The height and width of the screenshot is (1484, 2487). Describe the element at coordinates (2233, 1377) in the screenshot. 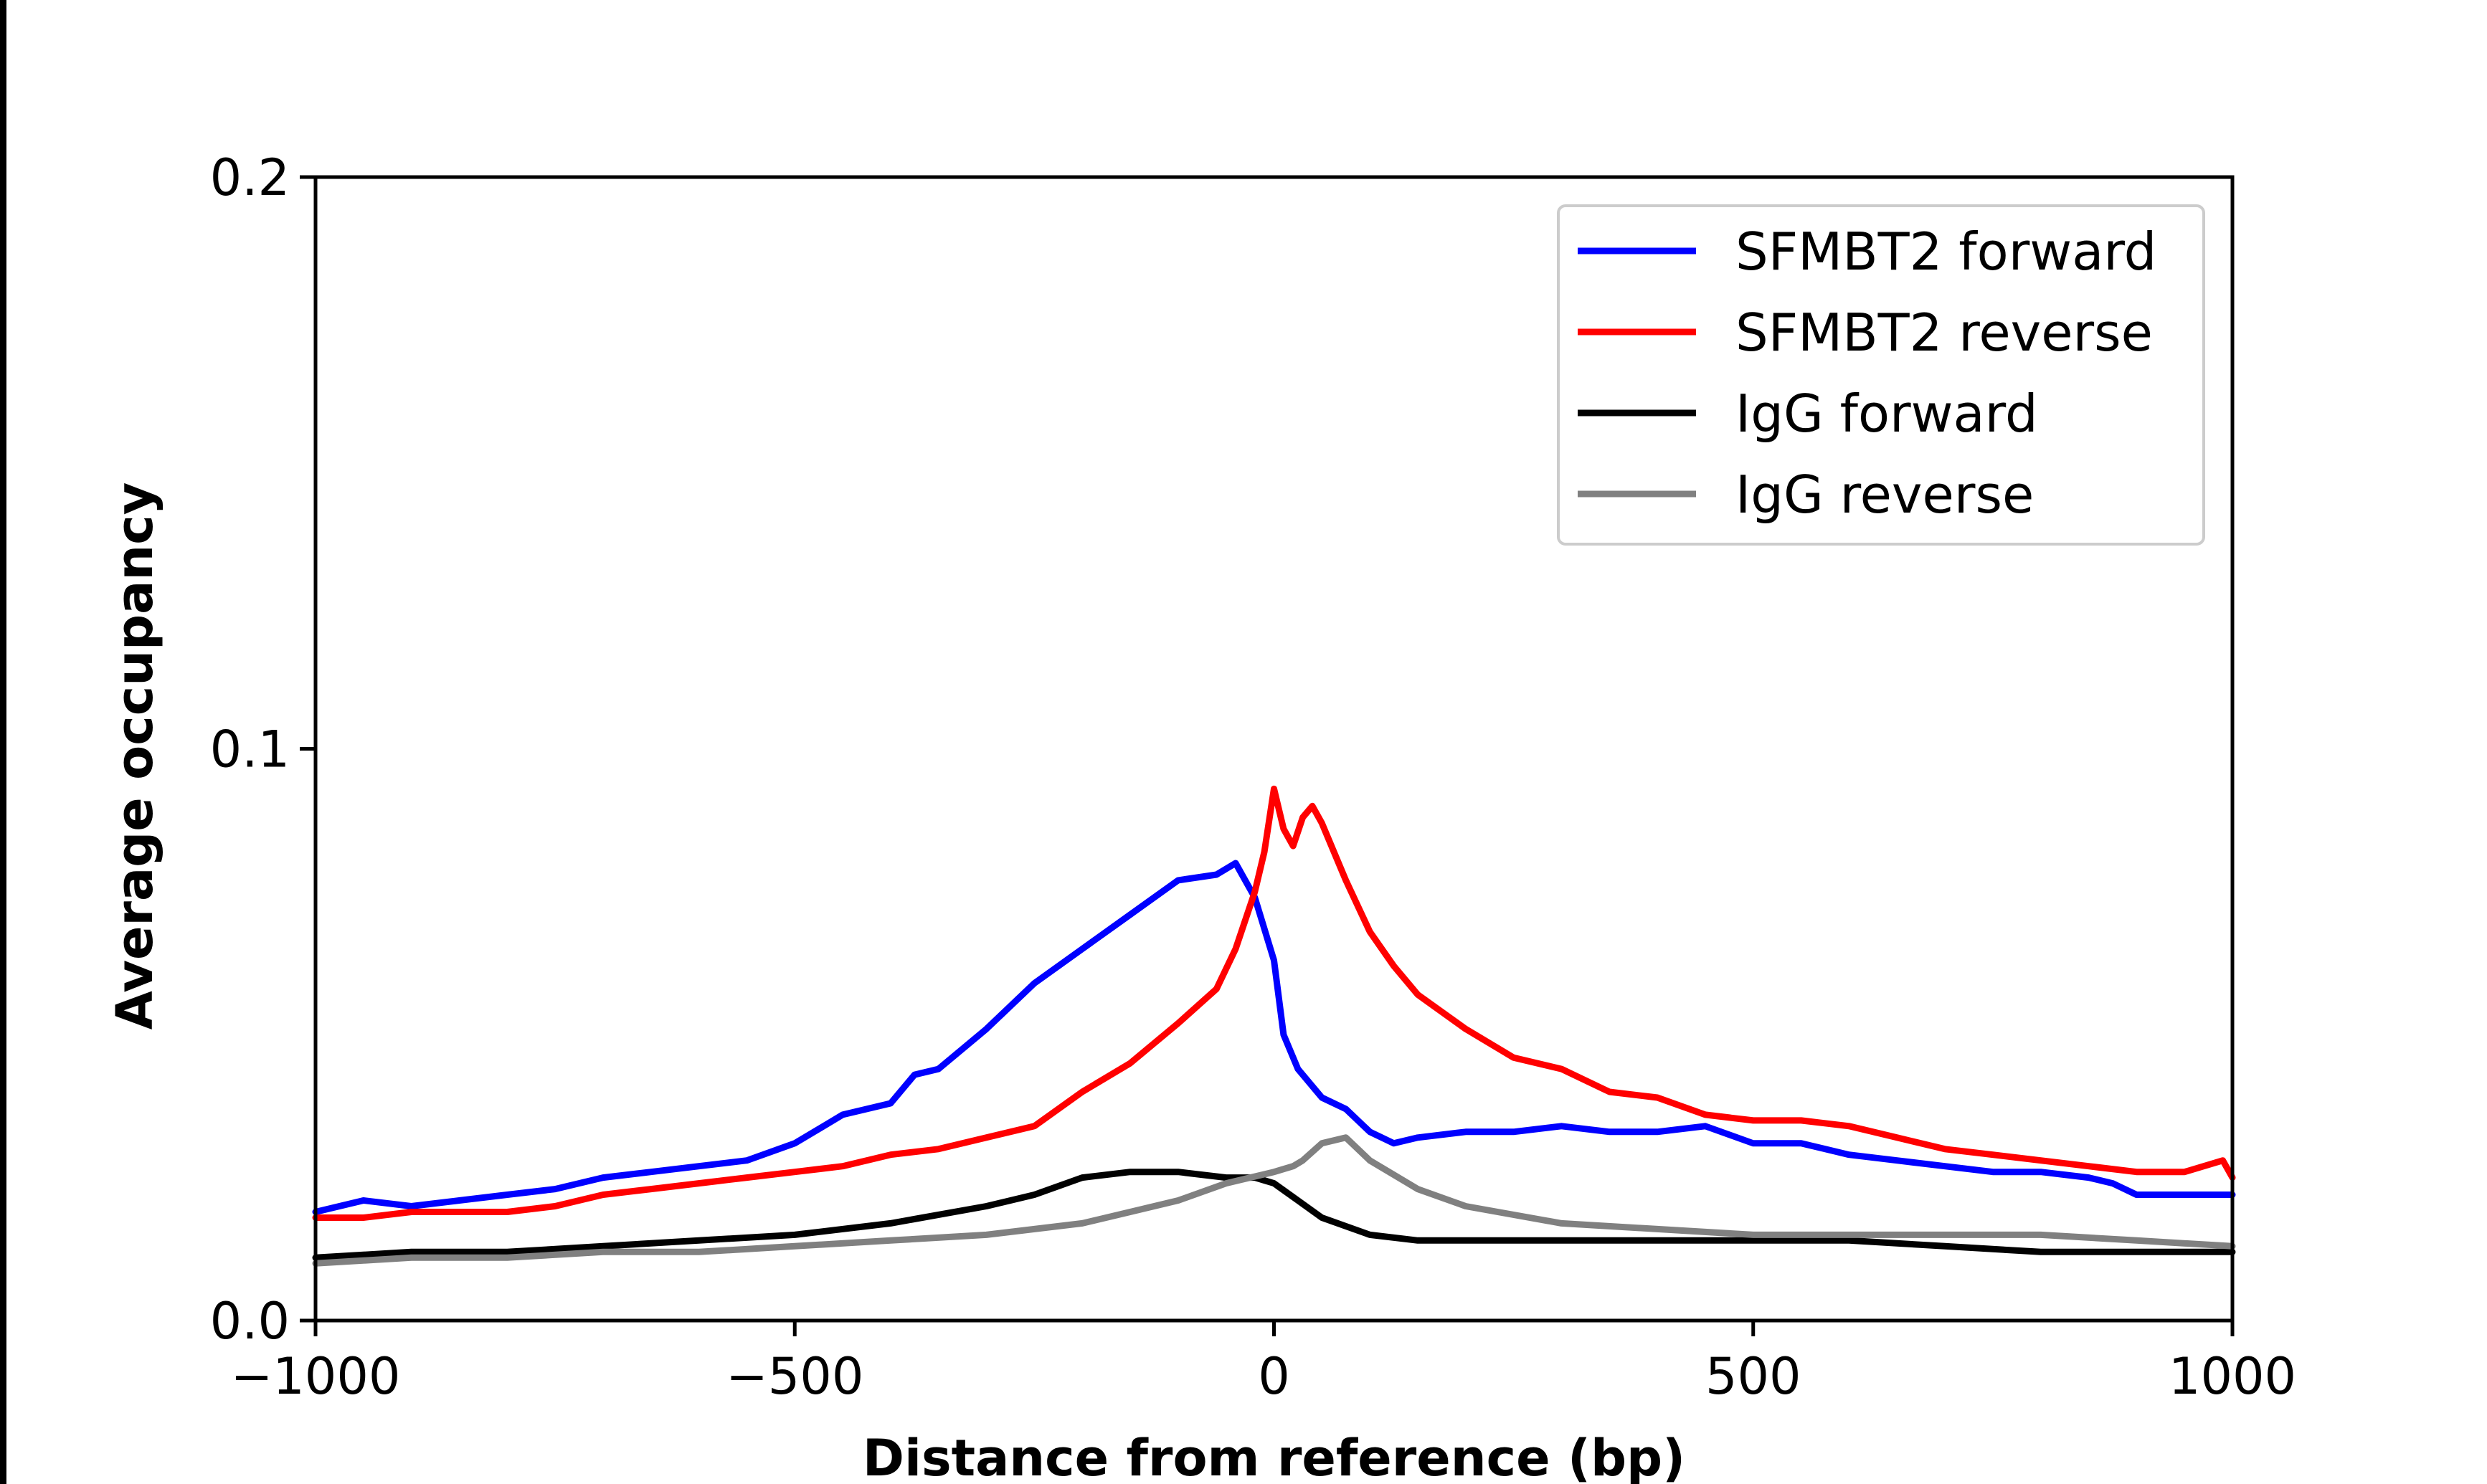

I see `x-tick-label: 1000` at that location.